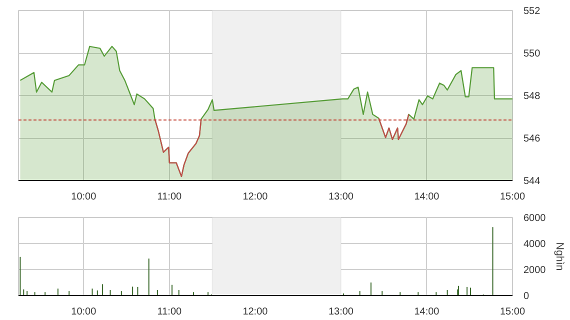 Image resolution: width=570 pixels, height=320 pixels. Describe the element at coordinates (532, 96) in the screenshot. I see `y-tick-label: 548` at that location.